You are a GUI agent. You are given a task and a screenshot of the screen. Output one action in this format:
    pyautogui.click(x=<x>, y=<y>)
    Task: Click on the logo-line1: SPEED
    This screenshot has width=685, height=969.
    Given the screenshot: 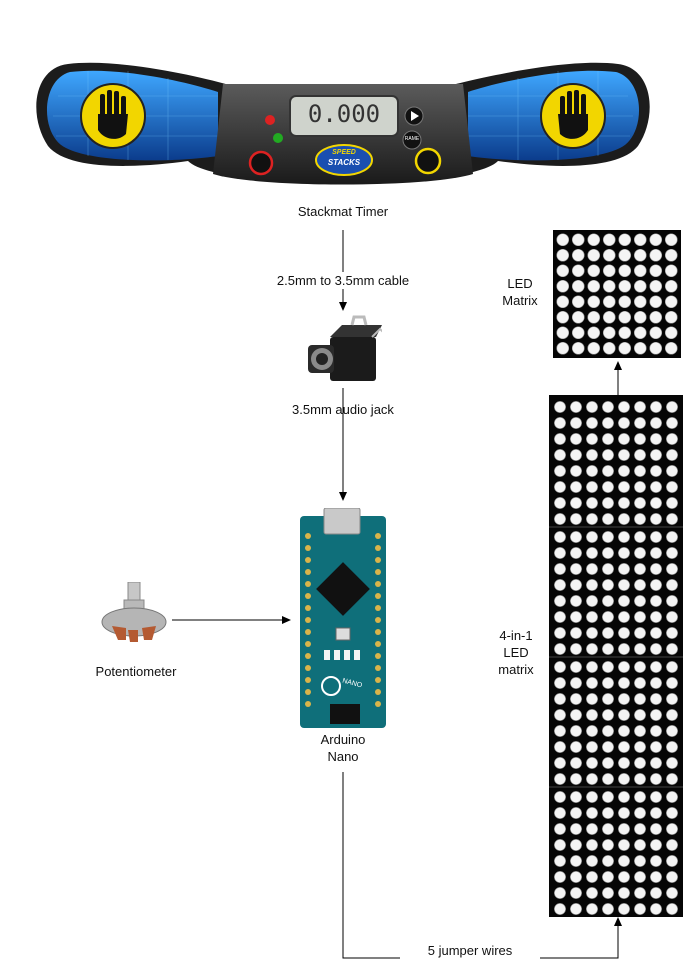 What is the action you would take?
    pyautogui.click(x=344, y=152)
    